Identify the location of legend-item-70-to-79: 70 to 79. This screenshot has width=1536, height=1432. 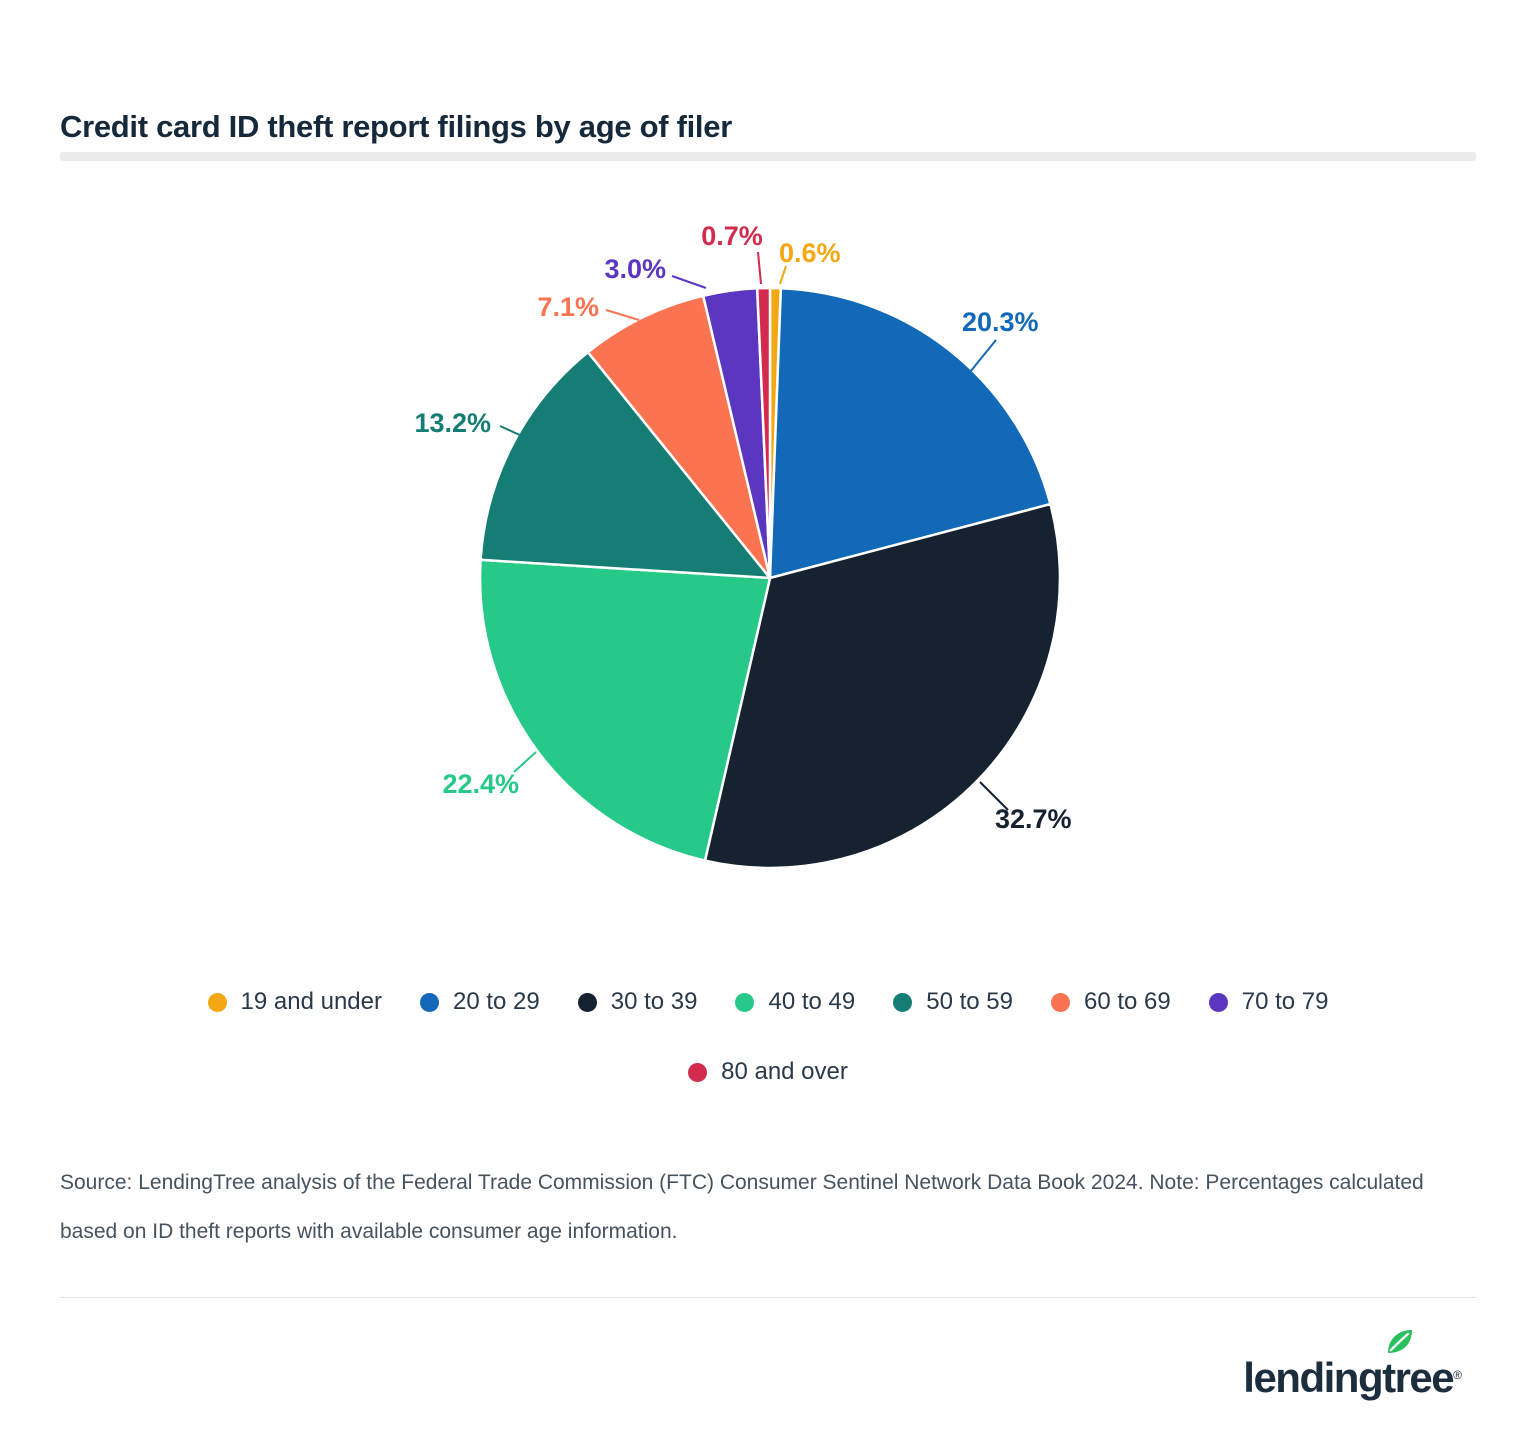
(1268, 1002).